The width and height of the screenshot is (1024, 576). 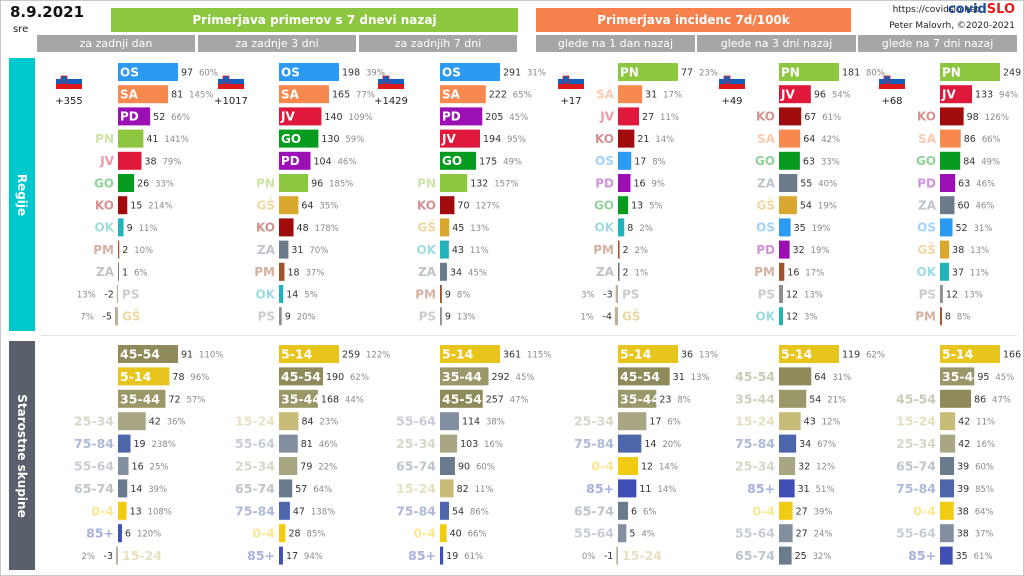 I want to click on region-value: 13, so click(x=637, y=206).